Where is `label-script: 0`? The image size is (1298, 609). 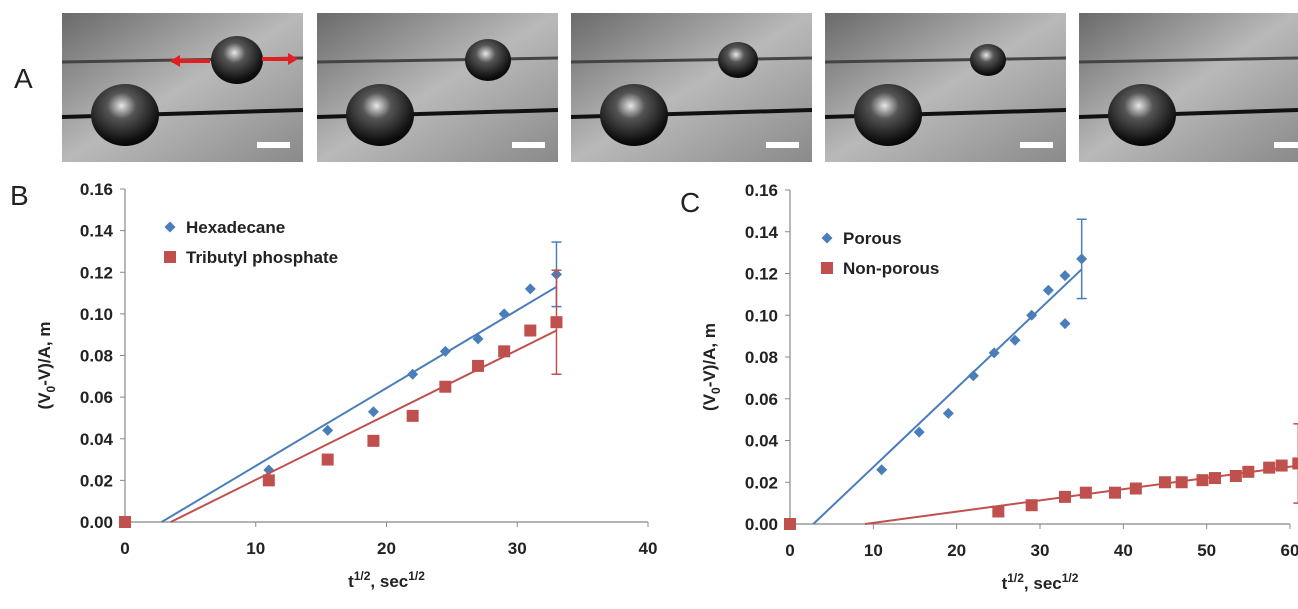
label-script: 0 is located at coordinates (51, 388).